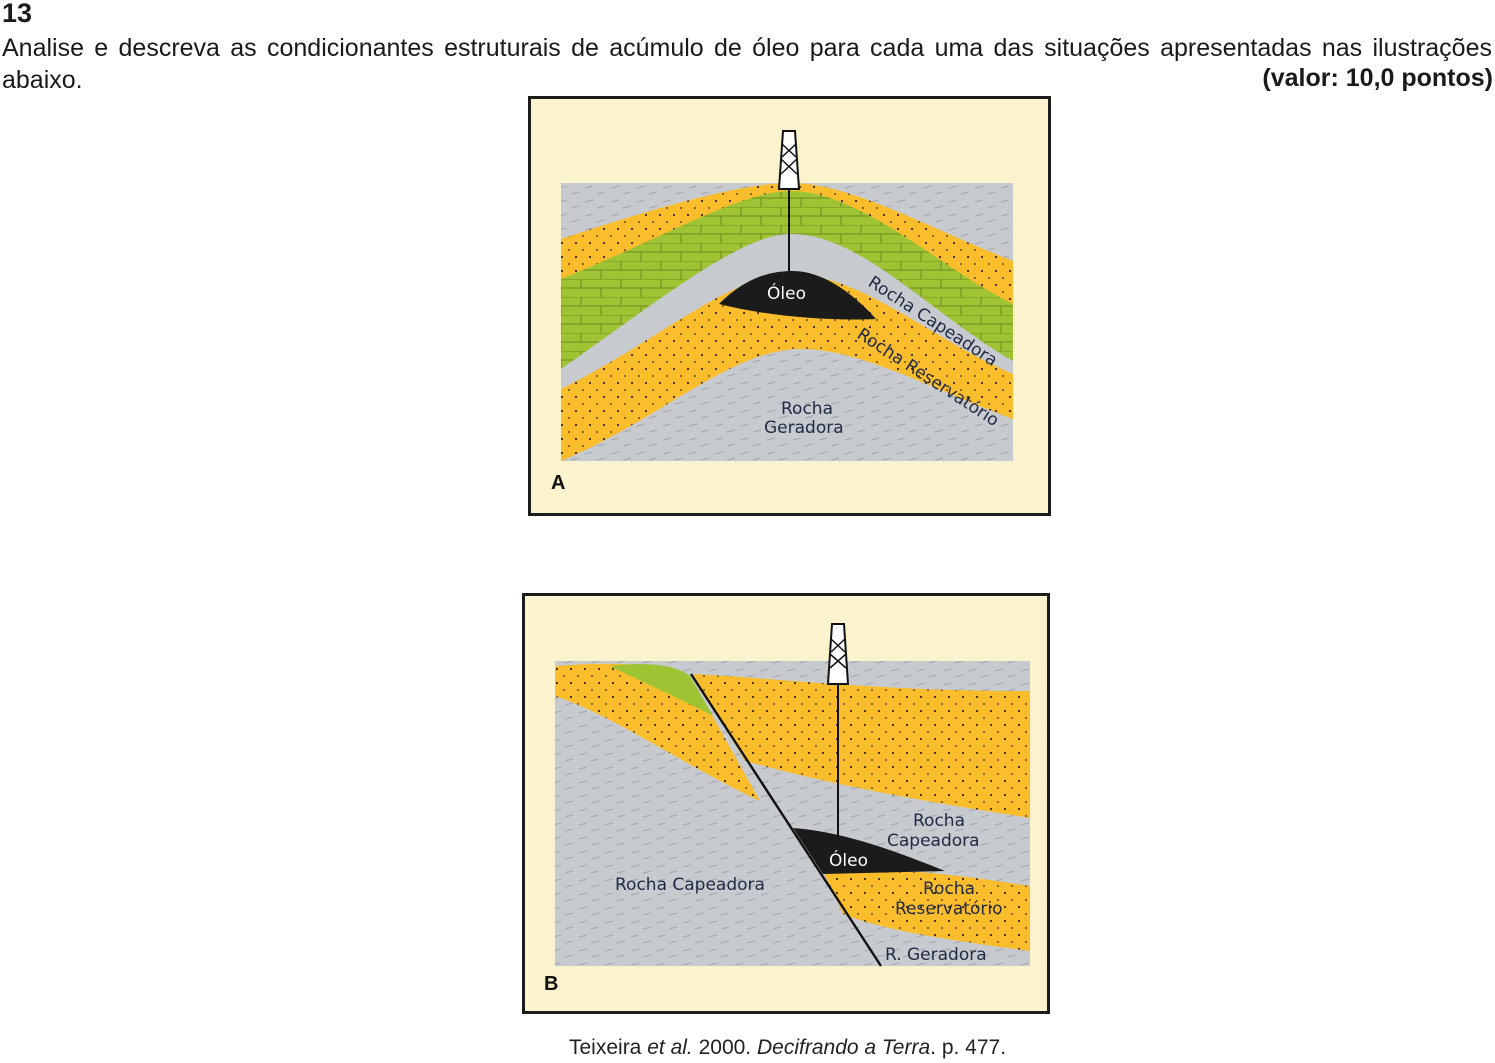 The height and width of the screenshot is (1063, 1495). Describe the element at coordinates (848, 860) in the screenshot. I see `fig-b-label-oil: Óleo` at that location.